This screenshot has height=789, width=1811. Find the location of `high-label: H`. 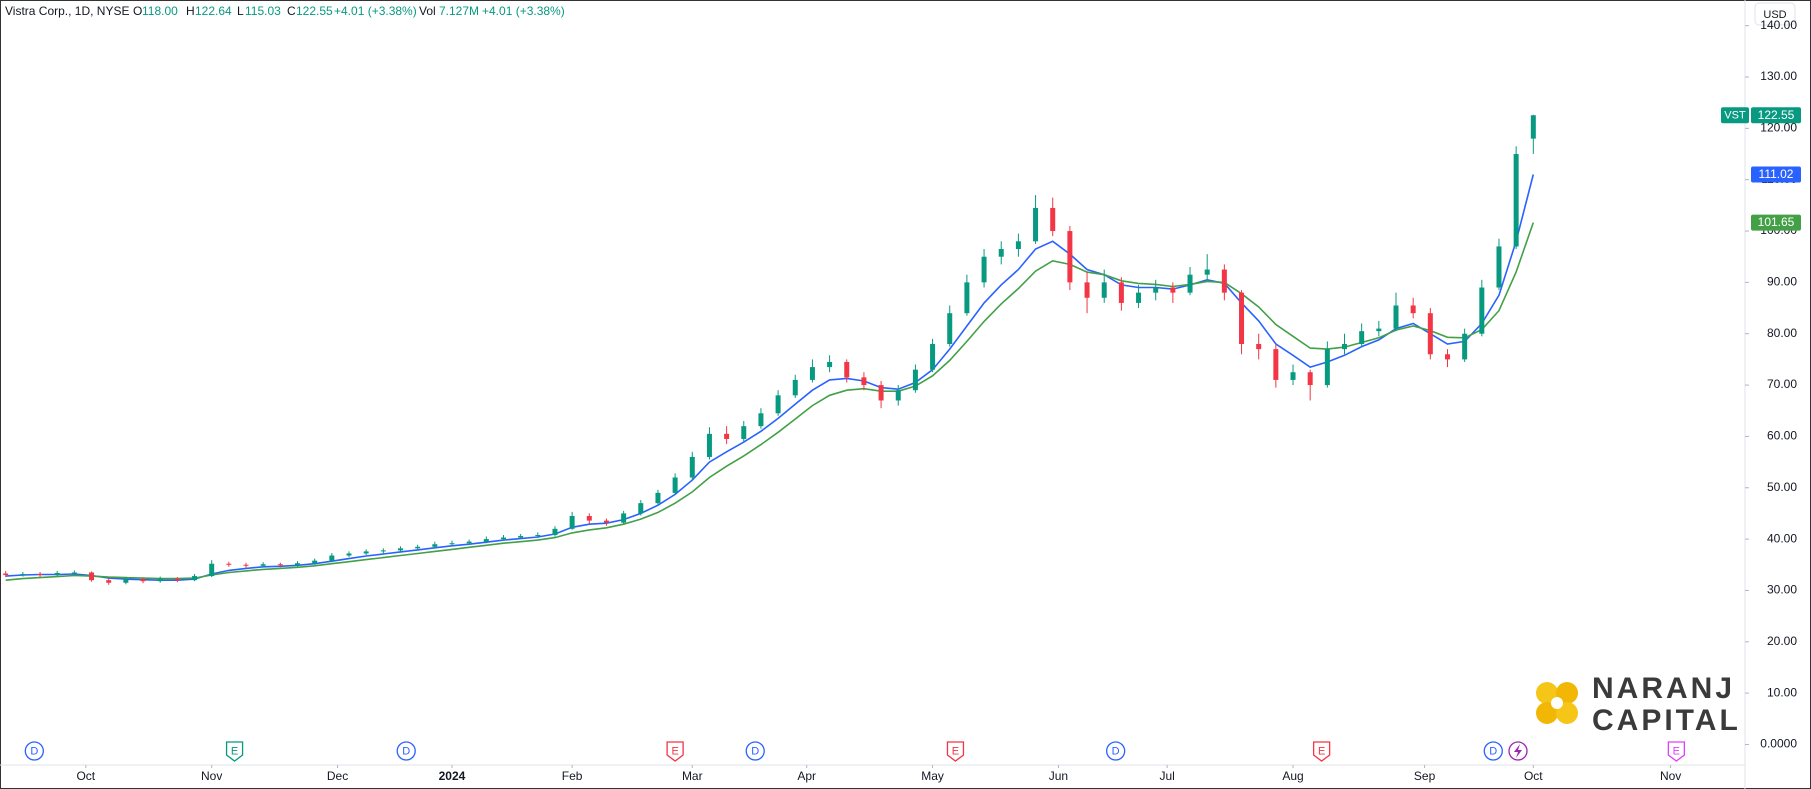

high-label: H is located at coordinates (190, 11).